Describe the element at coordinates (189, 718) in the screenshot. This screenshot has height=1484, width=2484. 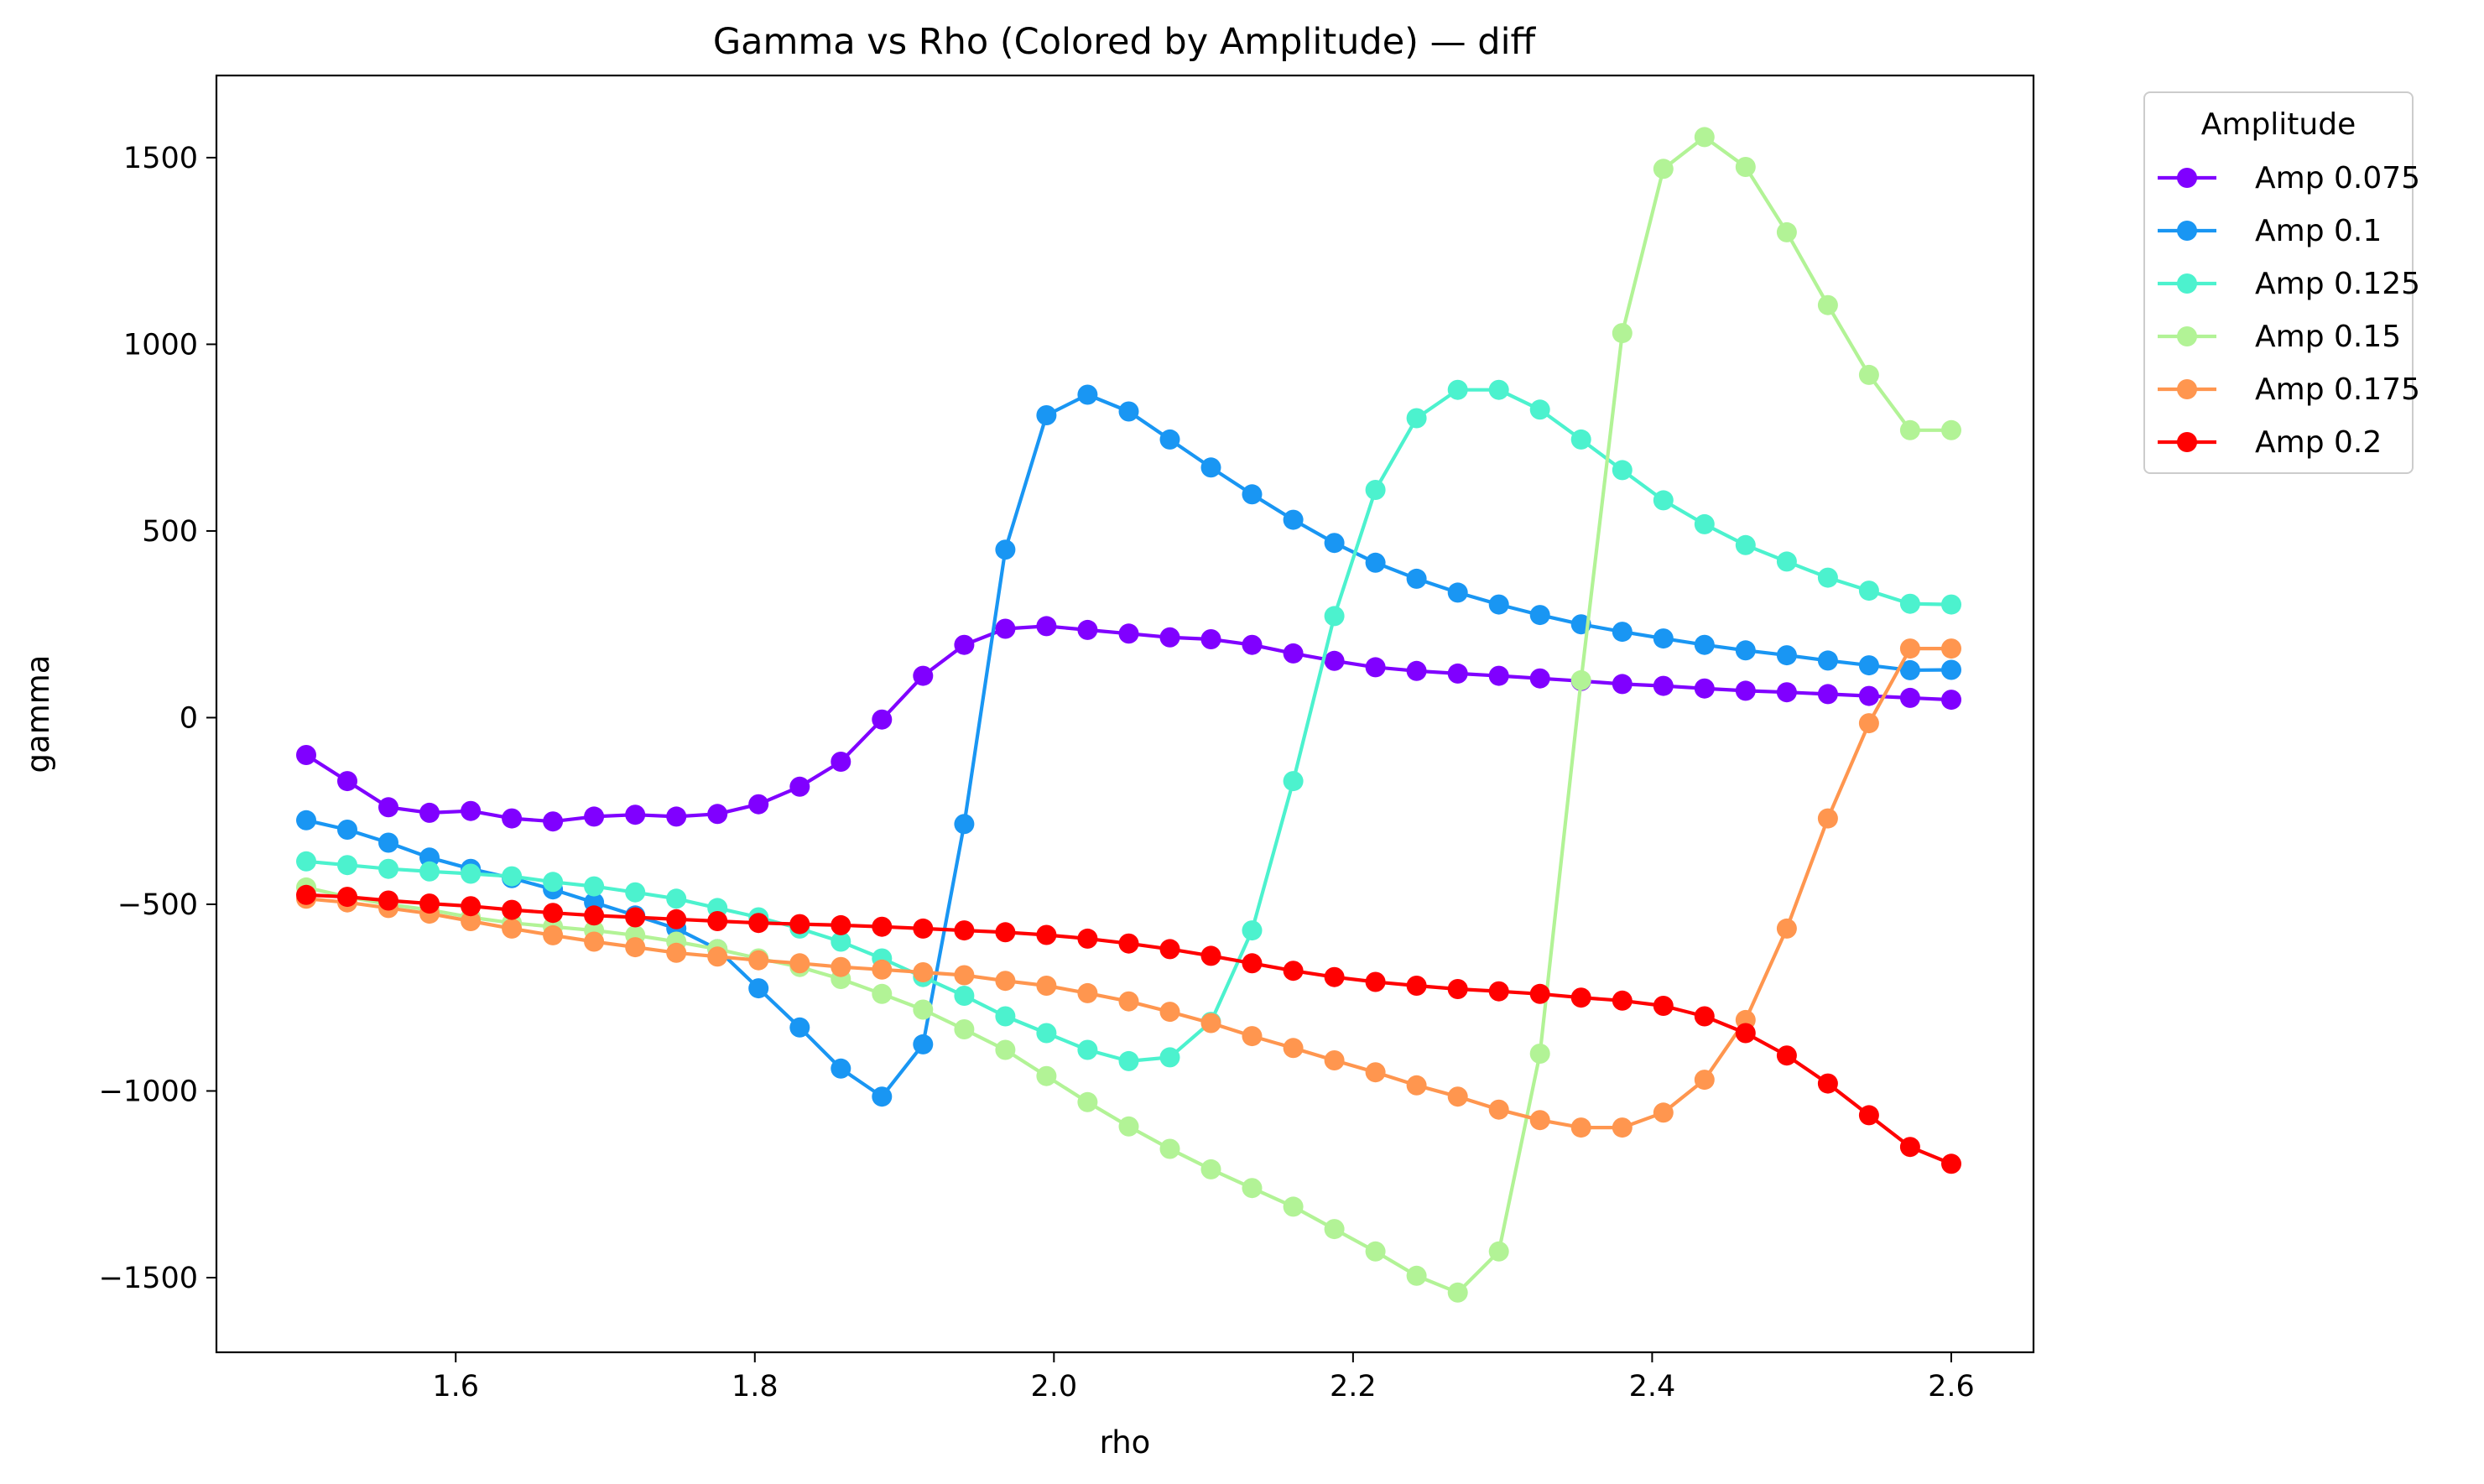
I see `y-tick-label: 0` at that location.